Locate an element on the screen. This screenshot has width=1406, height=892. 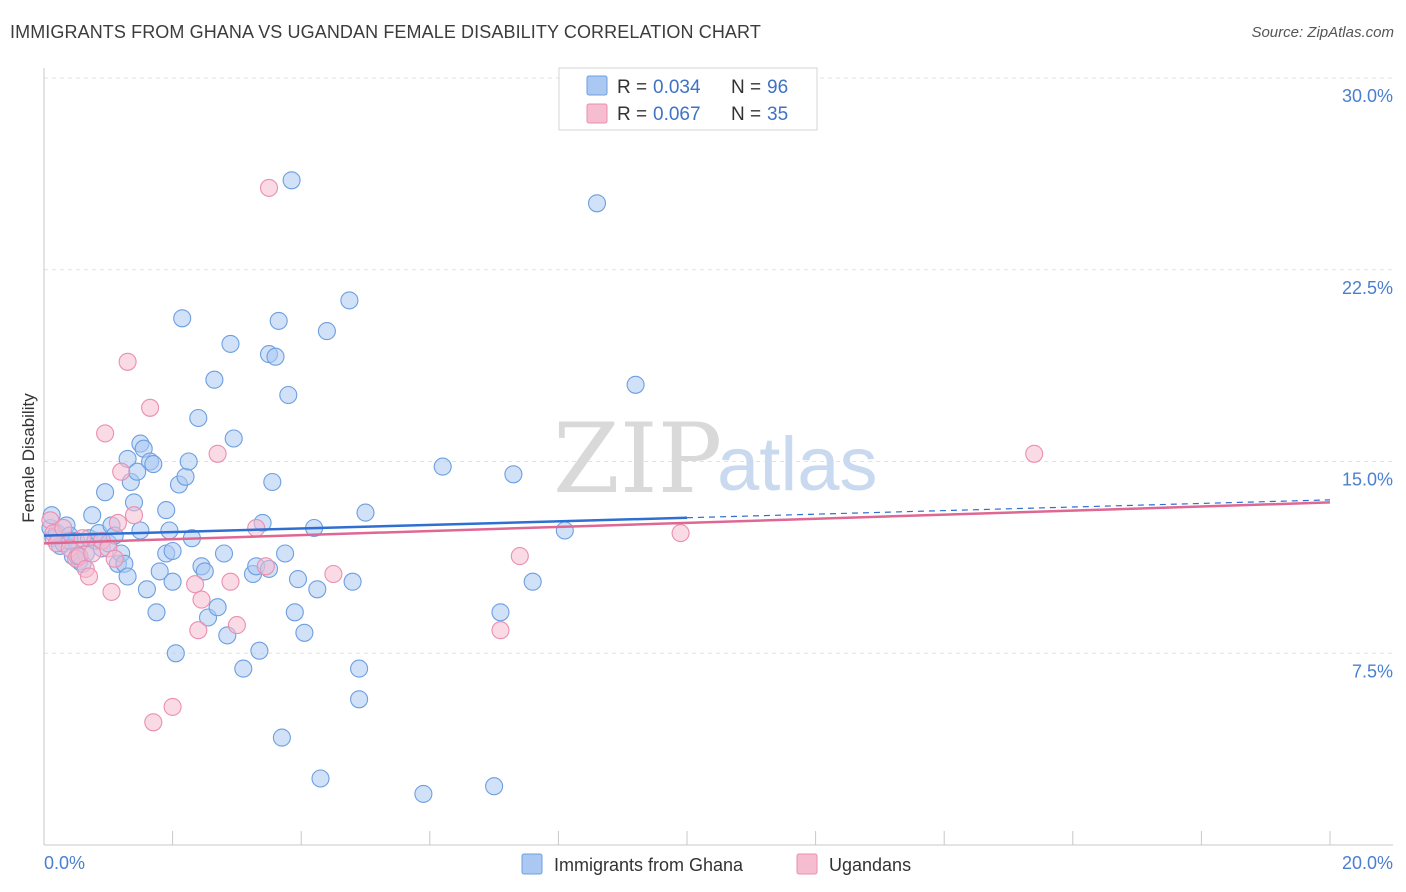
x-tick-label-max: 20.0% is located at coordinates (1367, 863).